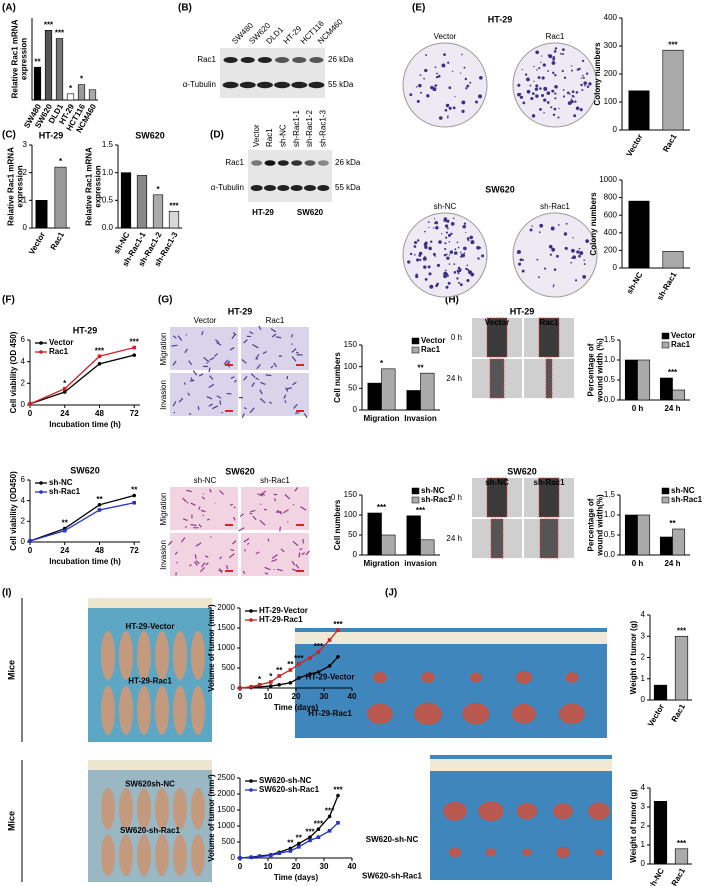  I want to click on row-label: Rac1, so click(234, 162).